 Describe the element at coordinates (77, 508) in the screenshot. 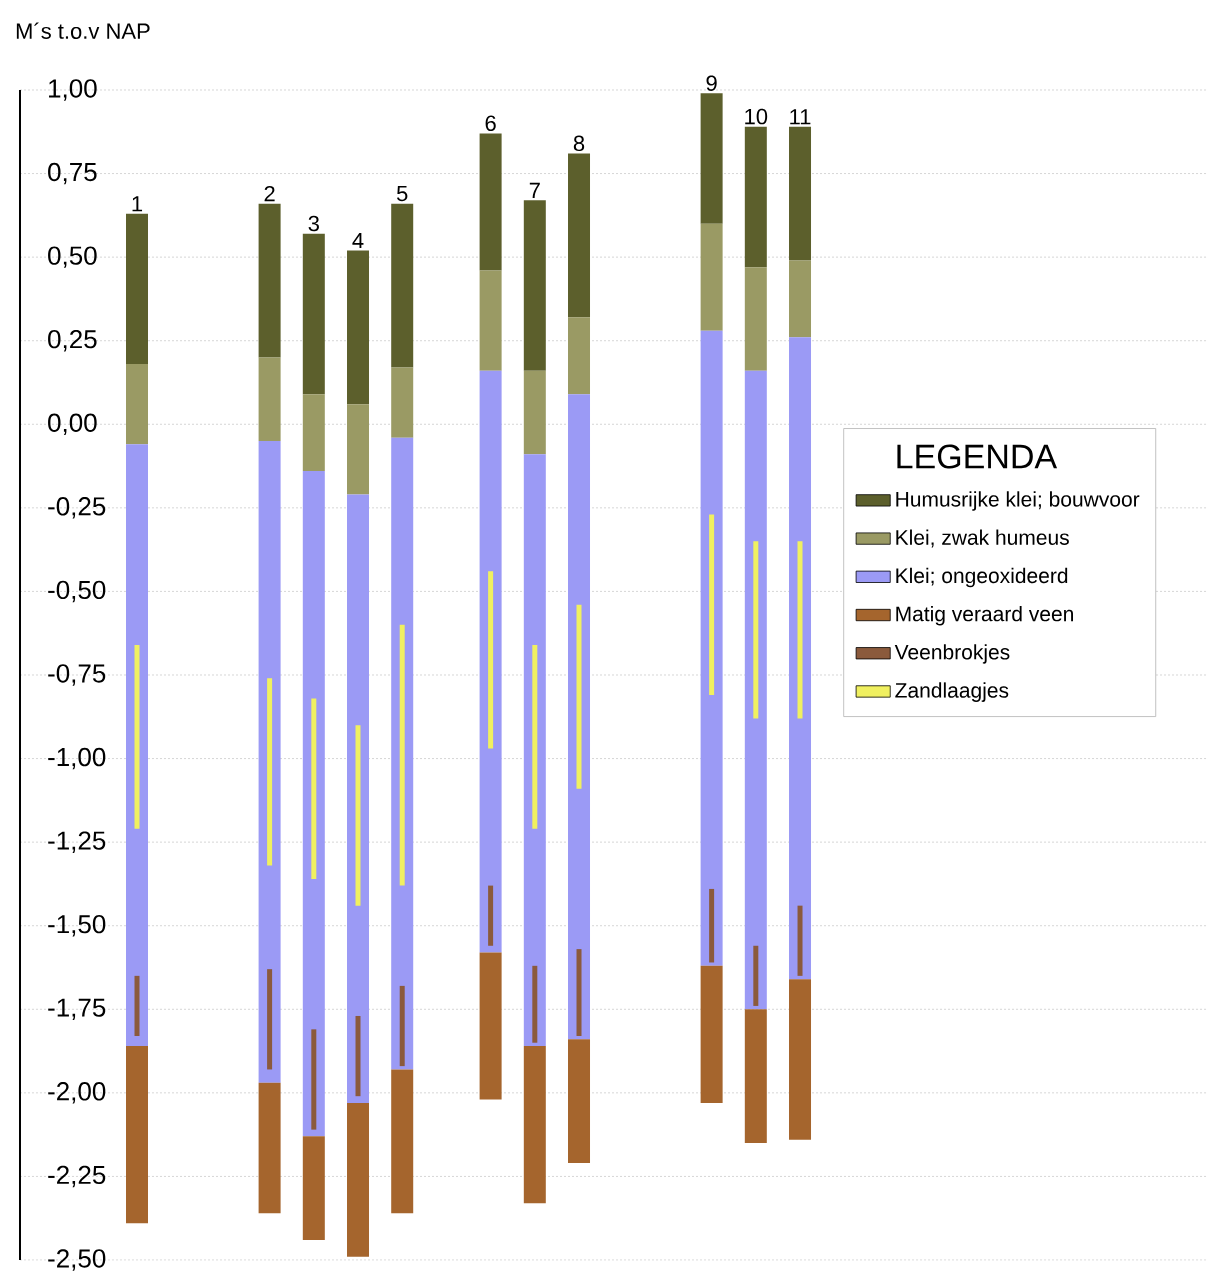

I see `y-tick-label: -0,25` at that location.